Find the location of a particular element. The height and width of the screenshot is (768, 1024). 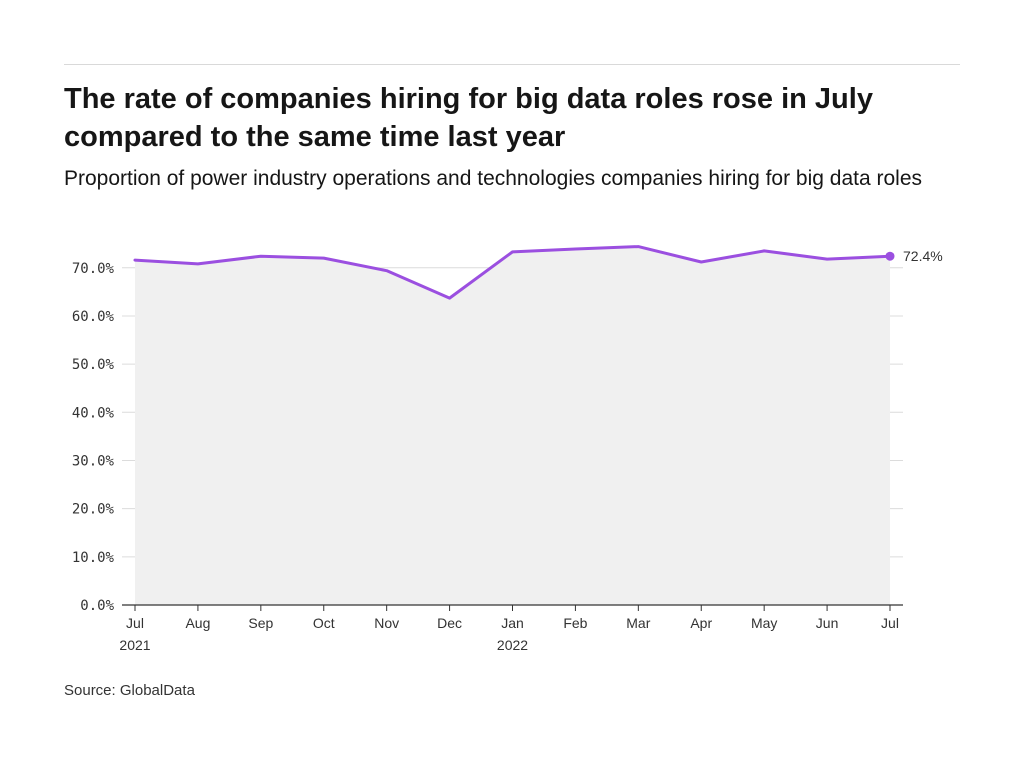

y-tick-label: 70.0% is located at coordinates (93, 269).